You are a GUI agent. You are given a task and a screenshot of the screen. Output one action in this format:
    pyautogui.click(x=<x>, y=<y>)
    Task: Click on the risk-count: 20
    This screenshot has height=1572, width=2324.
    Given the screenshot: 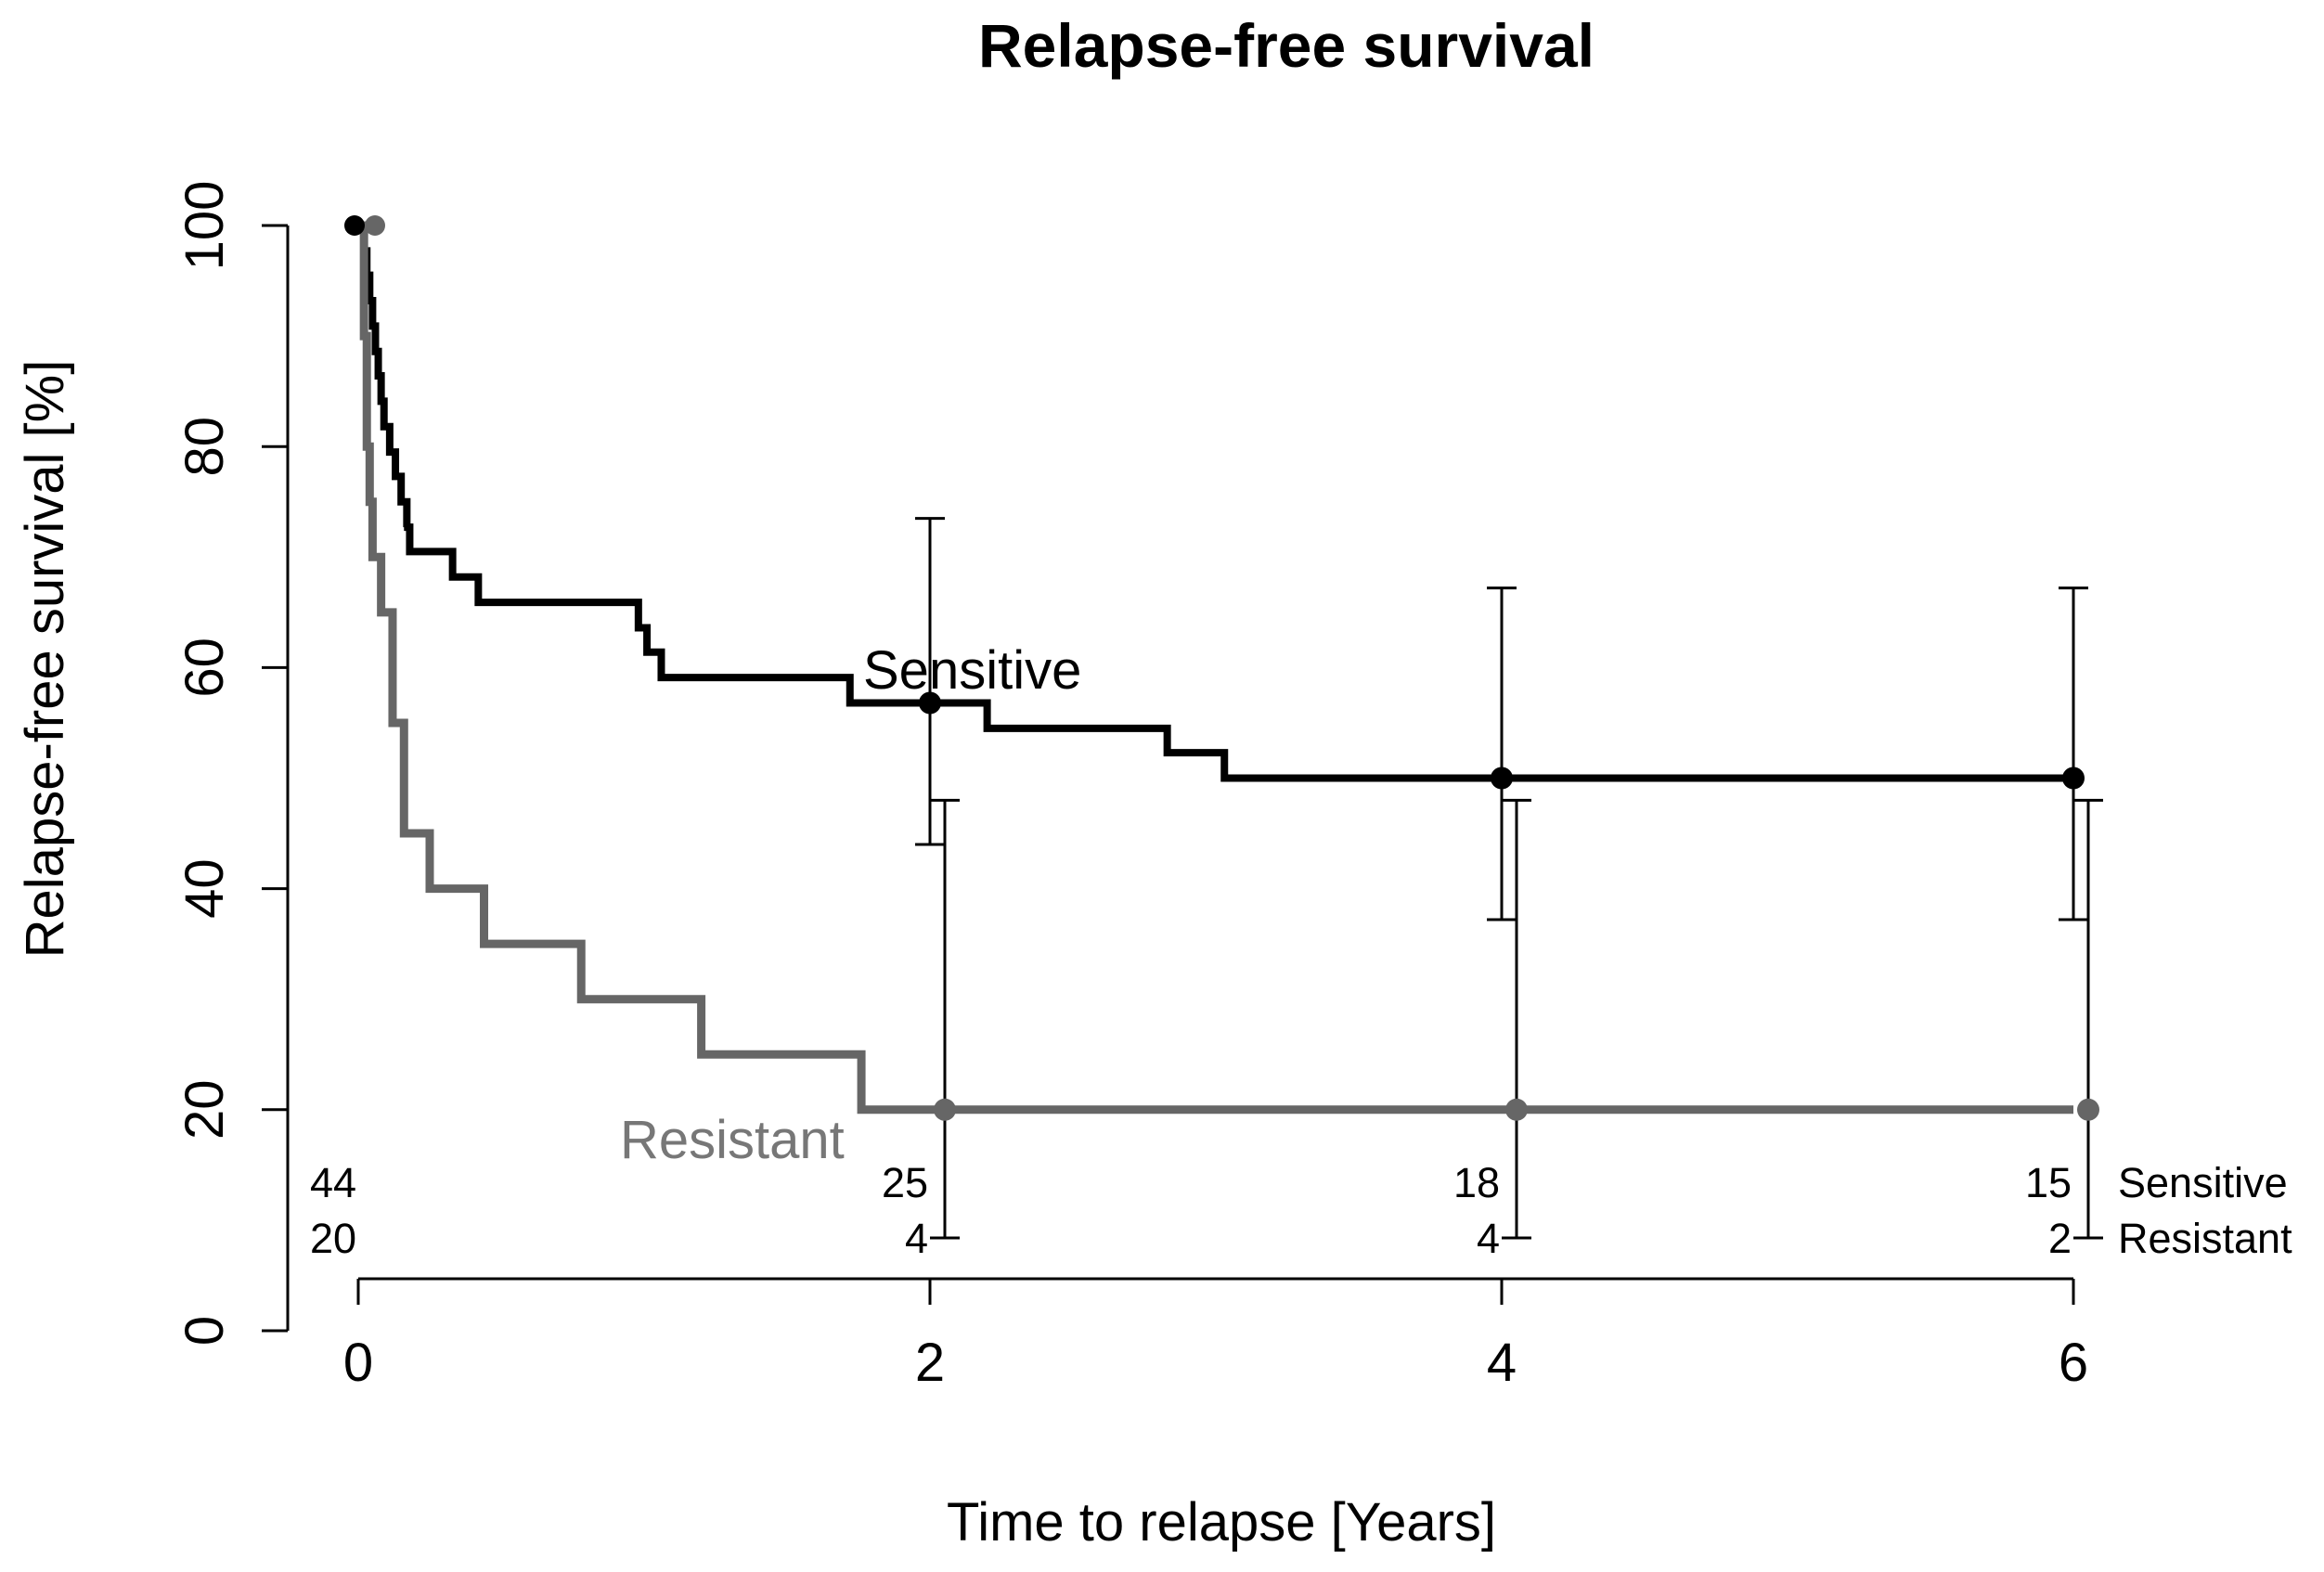 What is the action you would take?
    pyautogui.click(x=333, y=1238)
    